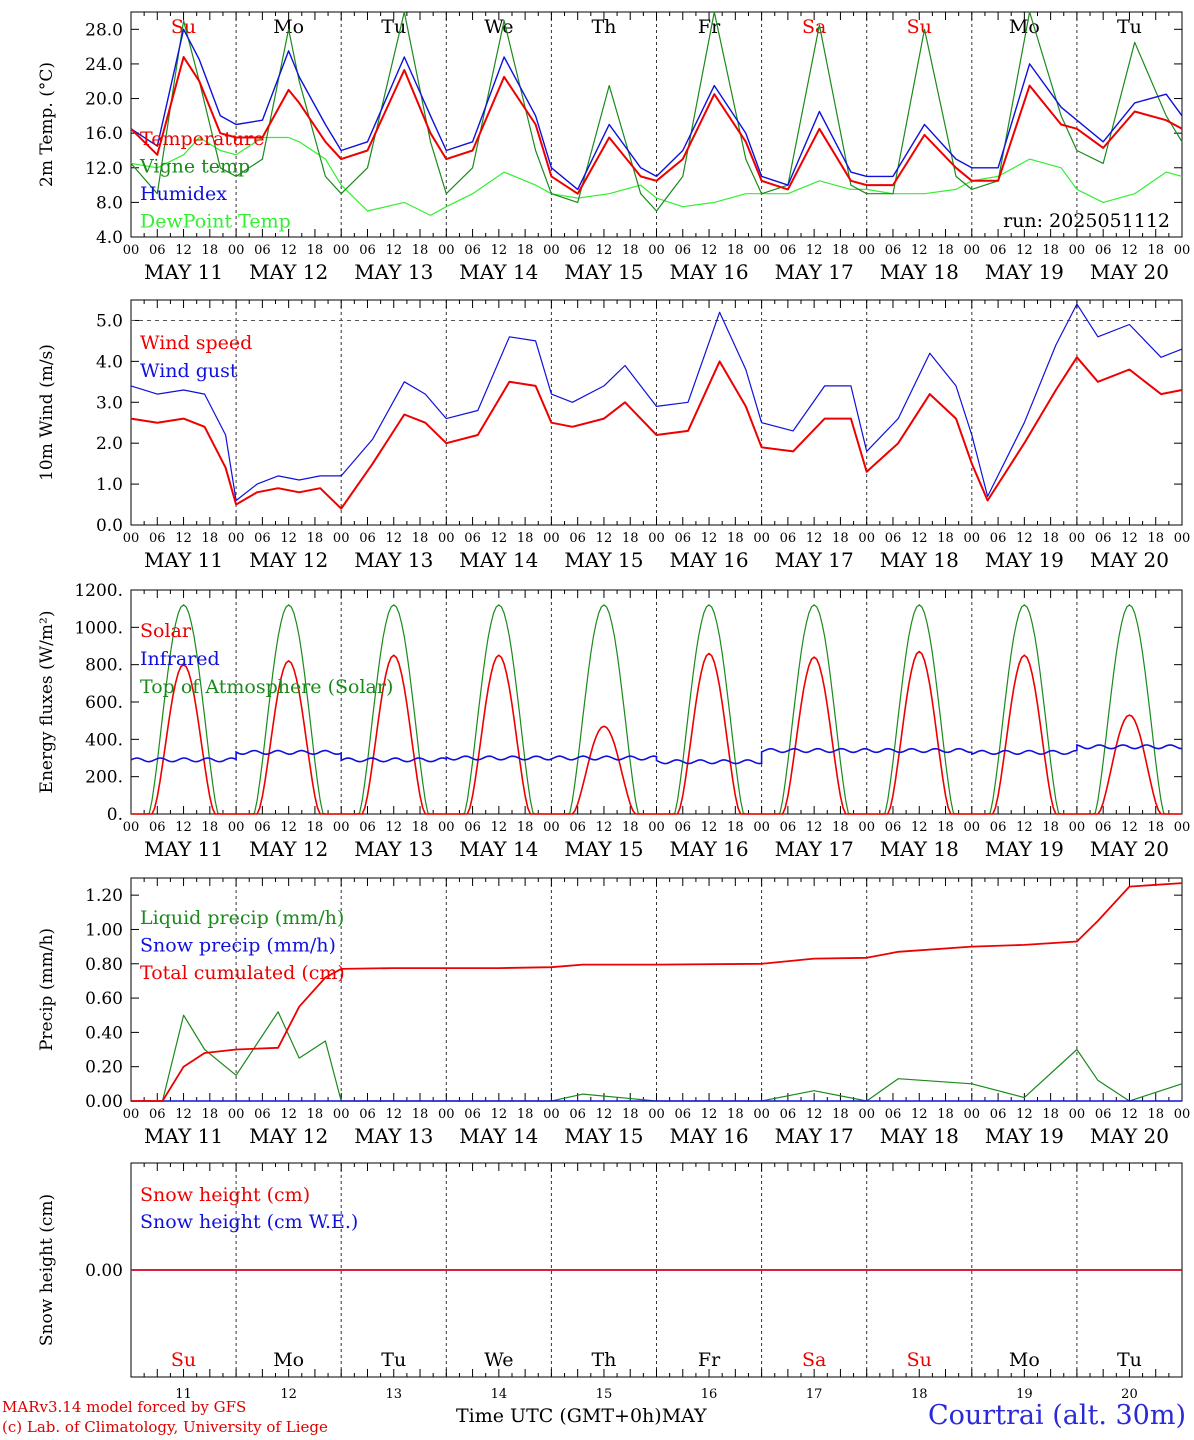  What do you see at coordinates (104, 1271) in the screenshot?
I see `y-tick-label: 0.00` at bounding box center [104, 1271].